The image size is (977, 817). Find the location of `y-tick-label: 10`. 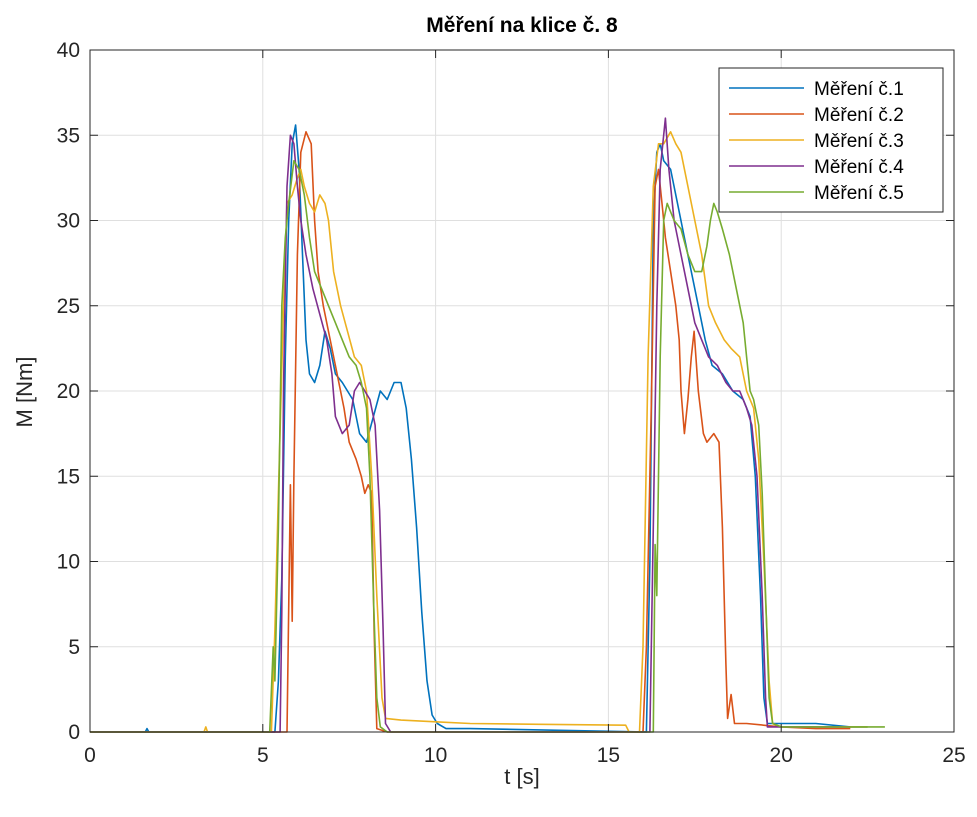

y-tick-label: 10 is located at coordinates (68, 562).